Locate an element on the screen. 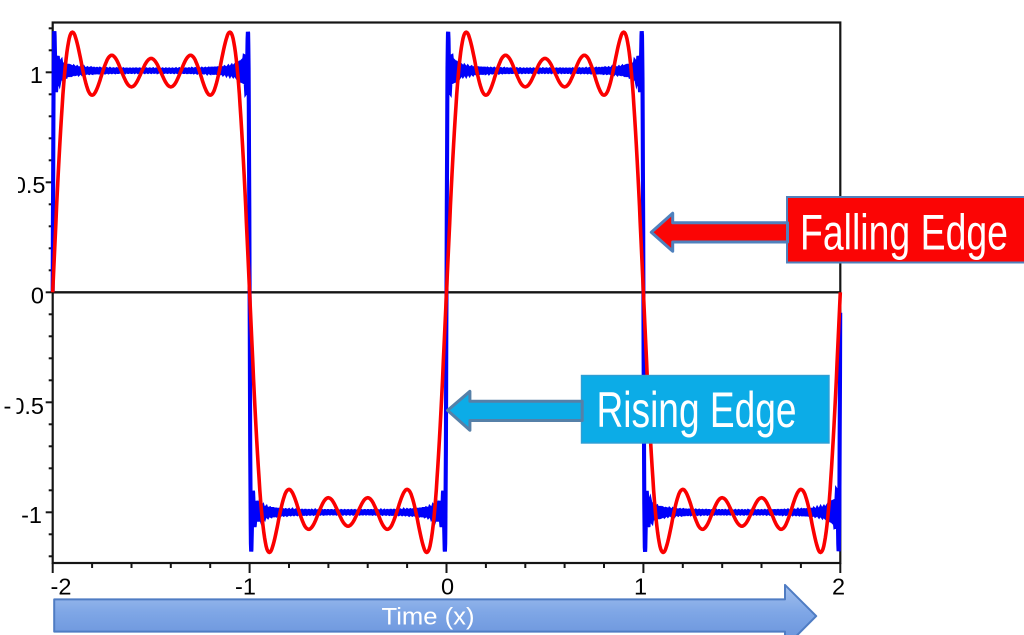 Image resolution: width=1024 pixels, height=635 pixels. svg-text: Time (x) is located at coordinates (428, 617).